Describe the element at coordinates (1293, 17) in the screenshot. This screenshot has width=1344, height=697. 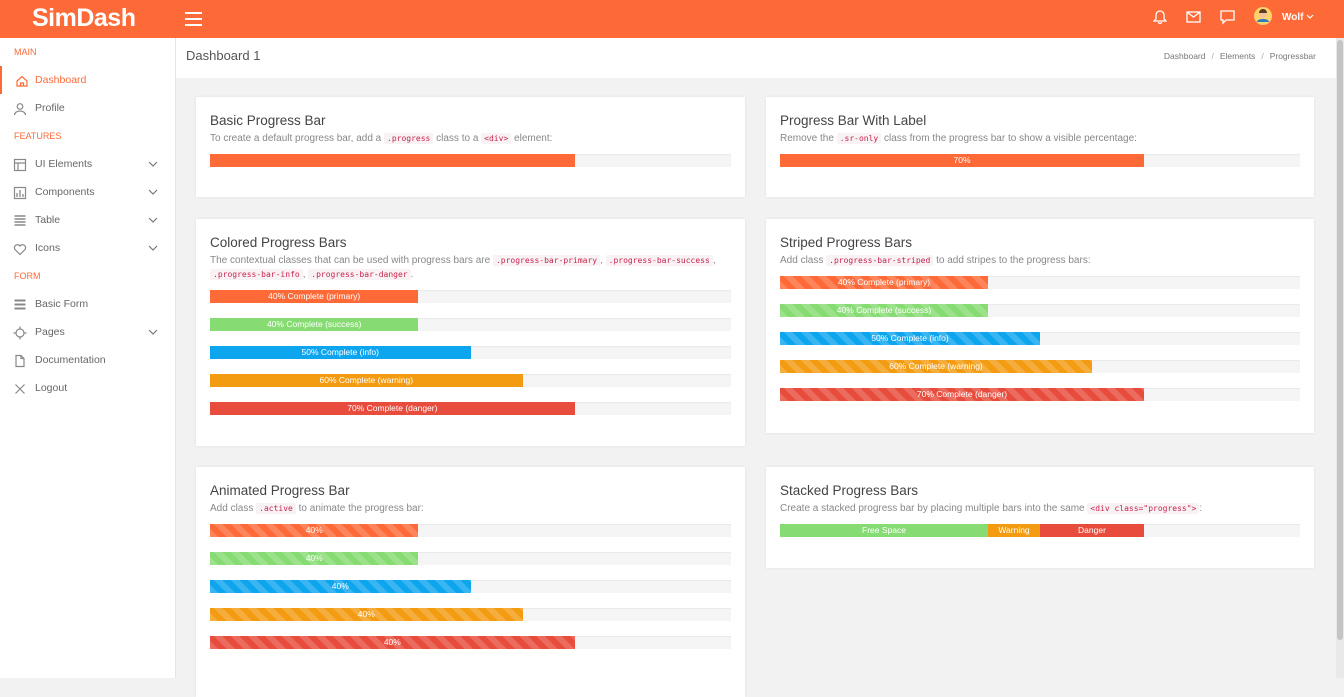
I see `user-name: Wolf` at that location.